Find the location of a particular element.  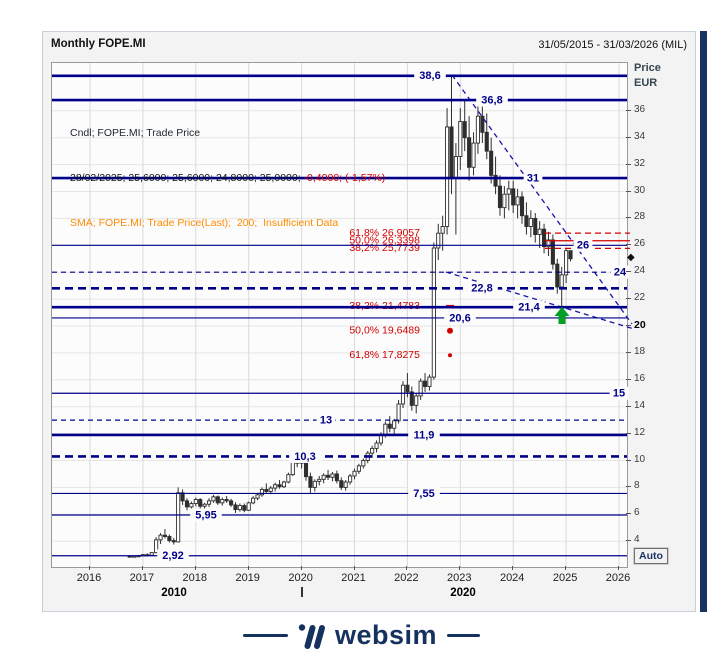

year-tick-label: 2020 is located at coordinates (300, 578).